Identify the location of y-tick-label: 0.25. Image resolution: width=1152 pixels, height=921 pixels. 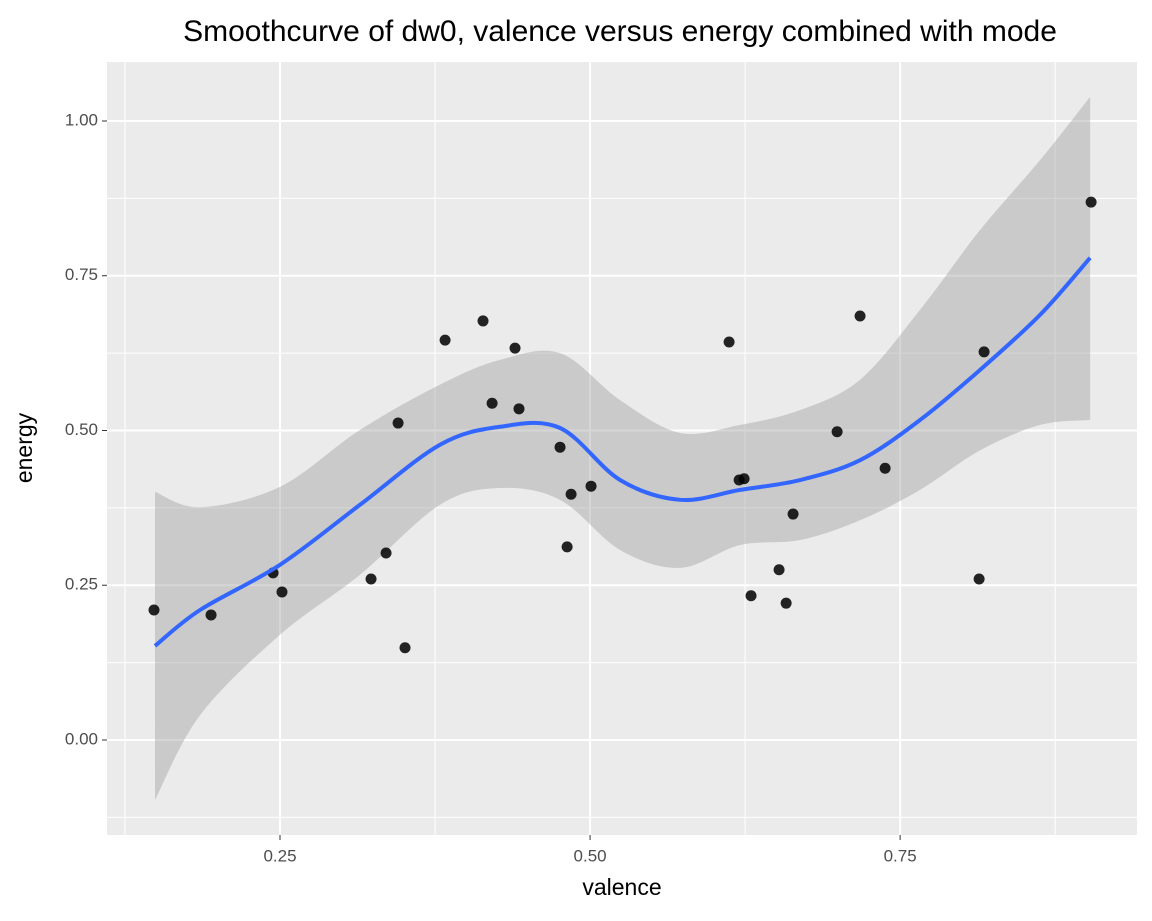
(81, 584).